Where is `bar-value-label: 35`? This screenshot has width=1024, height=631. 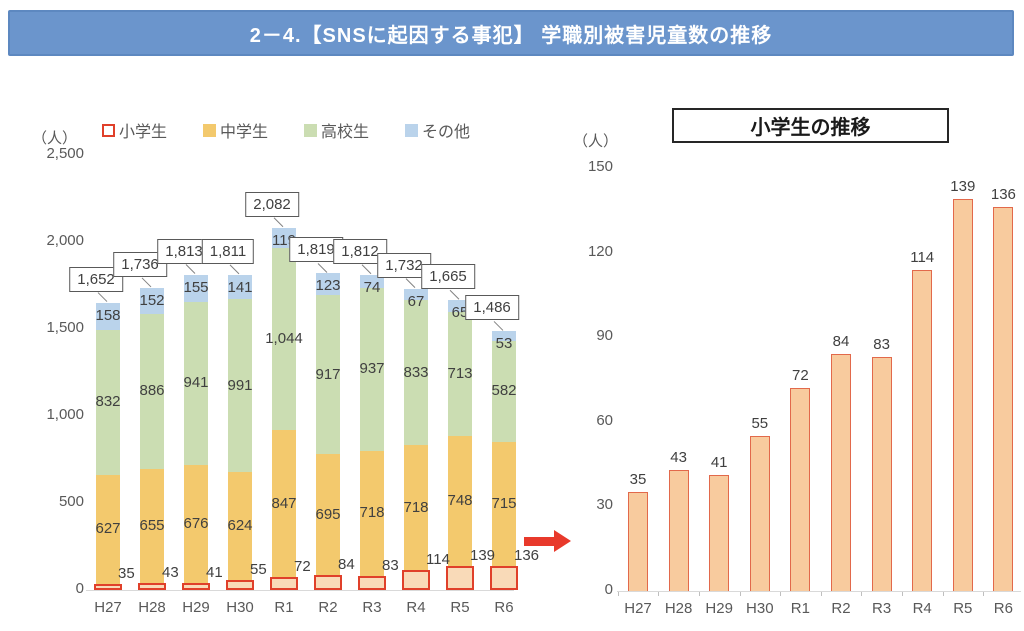
bar-value-label: 35 is located at coordinates (638, 480).